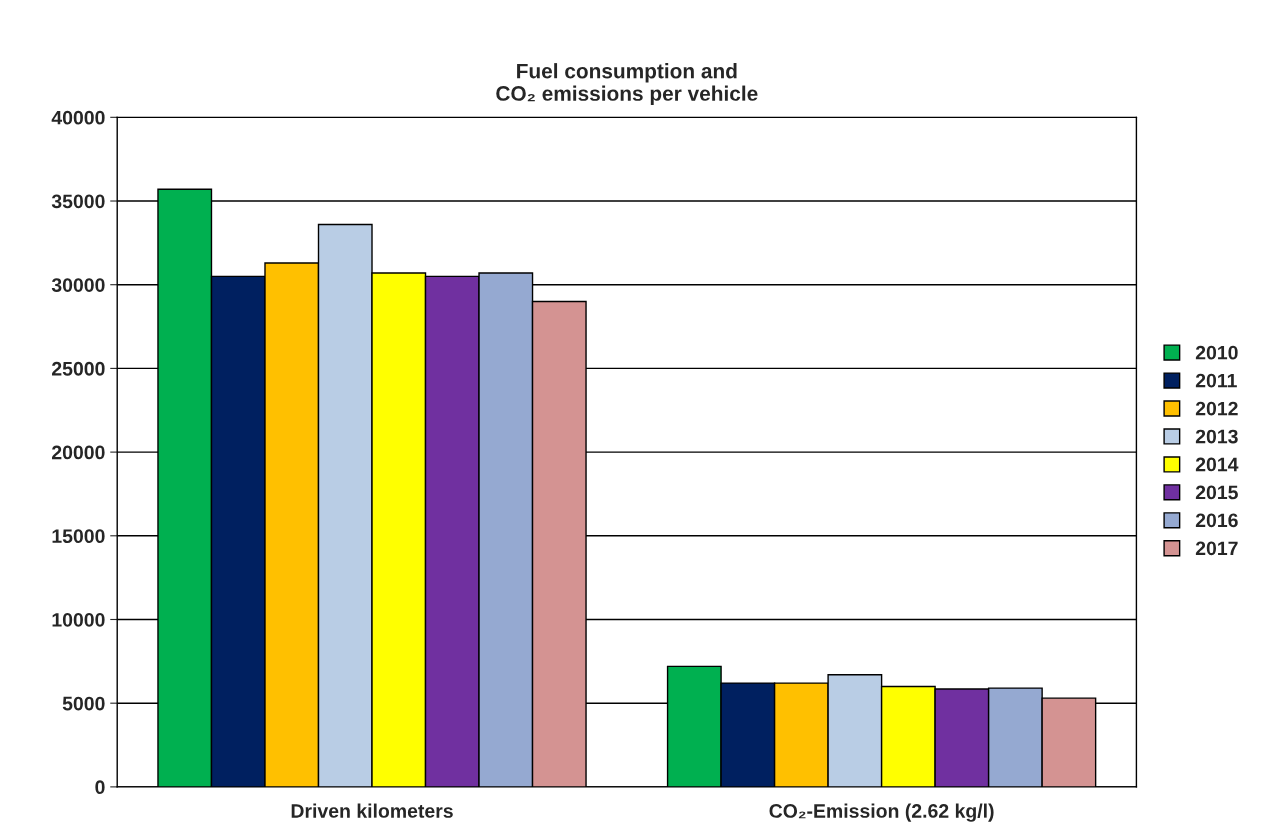 Image resolution: width=1274 pixels, height=838 pixels. Describe the element at coordinates (78, 201) in the screenshot. I see `y-tick-label: 35000` at that location.